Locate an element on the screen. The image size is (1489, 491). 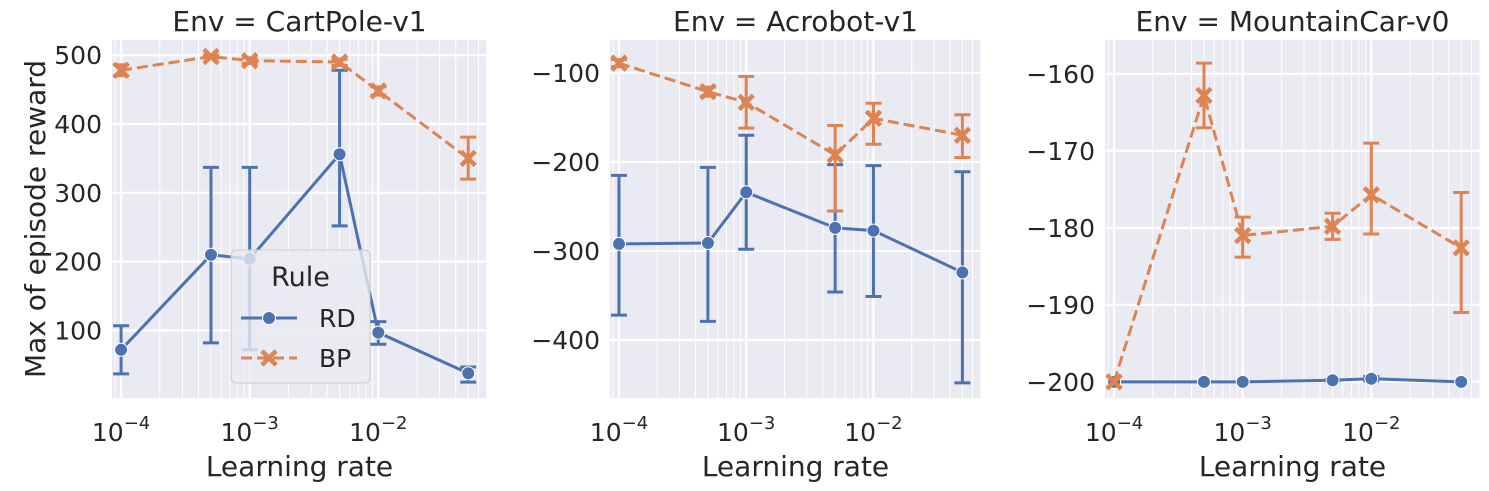
y-tick-label: −180 is located at coordinates (1060, 228).